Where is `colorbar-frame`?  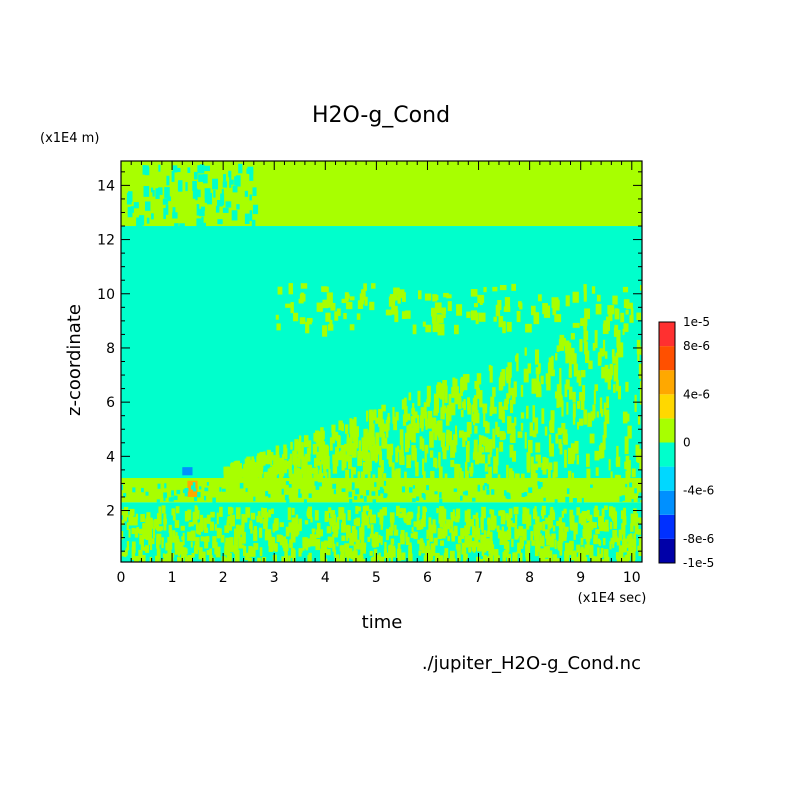
colorbar-frame is located at coordinates (667, 442).